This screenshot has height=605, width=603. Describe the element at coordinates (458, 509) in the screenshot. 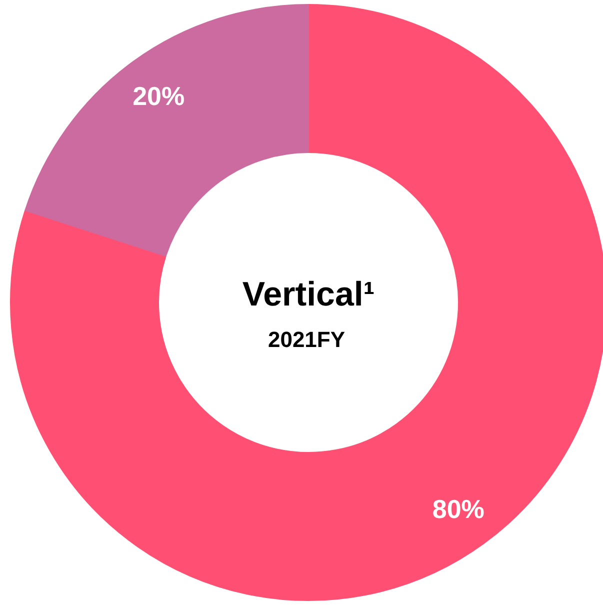

I see `data-label: 80%` at that location.